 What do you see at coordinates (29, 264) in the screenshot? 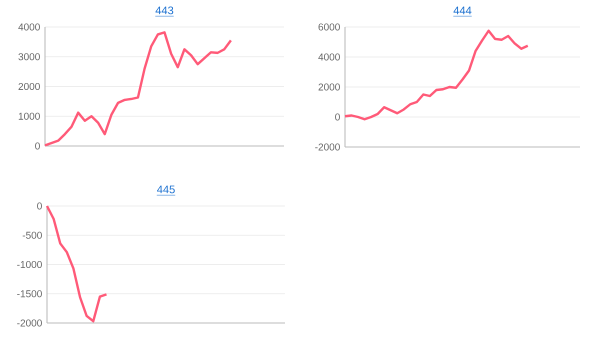
I see `y-tick-label: -1000` at bounding box center [29, 264].